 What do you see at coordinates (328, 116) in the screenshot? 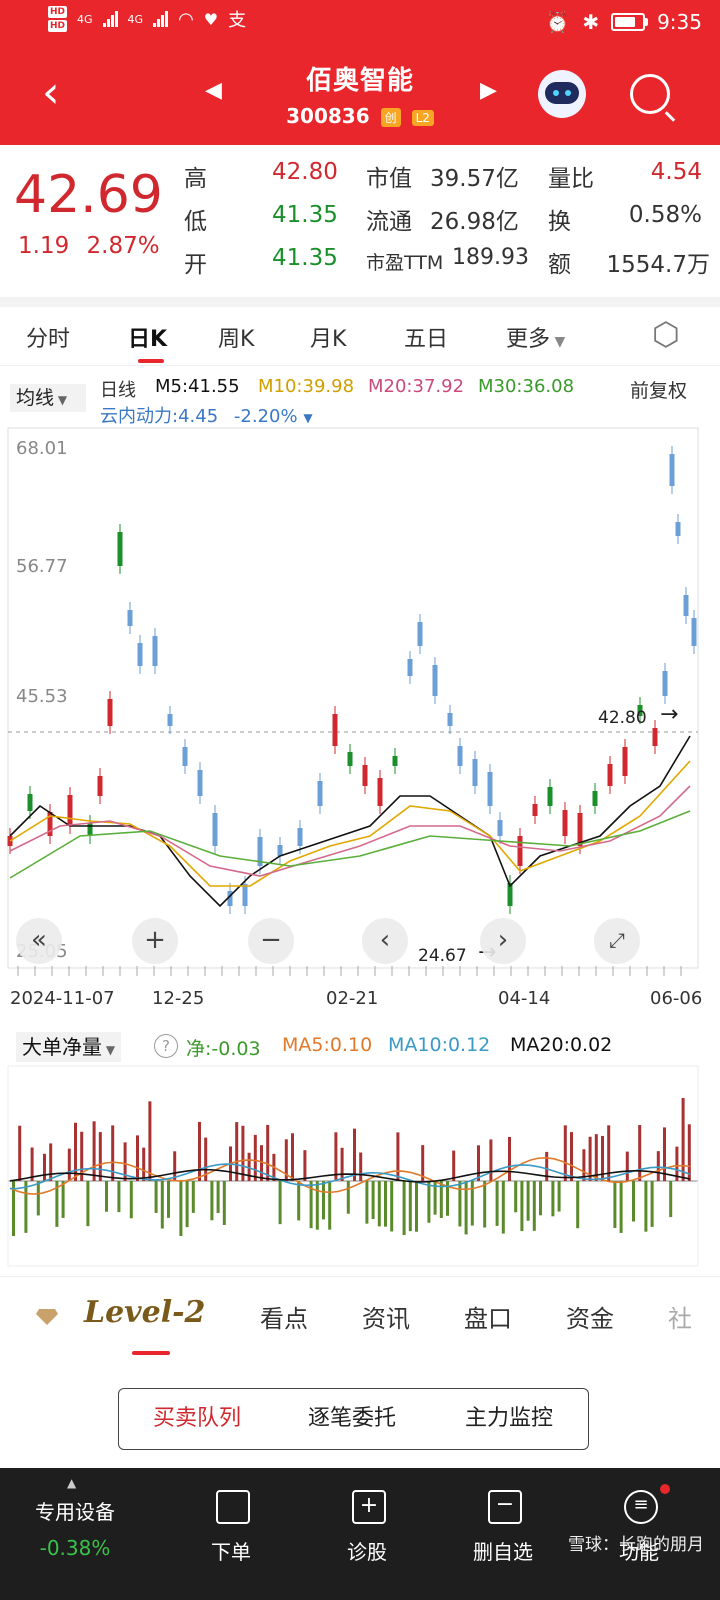
I see `stock-code: 300836` at bounding box center [328, 116].